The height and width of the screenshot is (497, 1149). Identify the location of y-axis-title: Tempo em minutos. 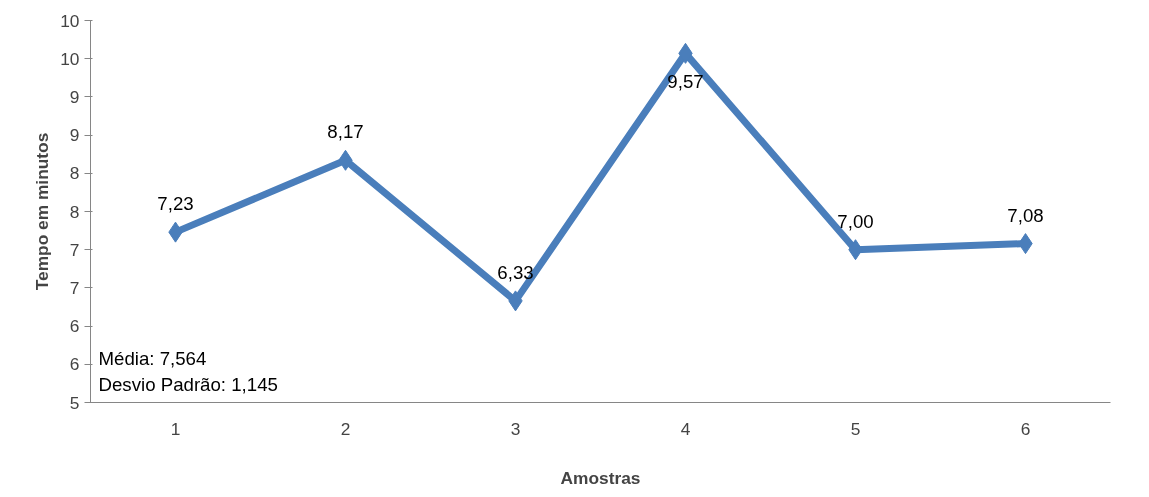
(42, 211).